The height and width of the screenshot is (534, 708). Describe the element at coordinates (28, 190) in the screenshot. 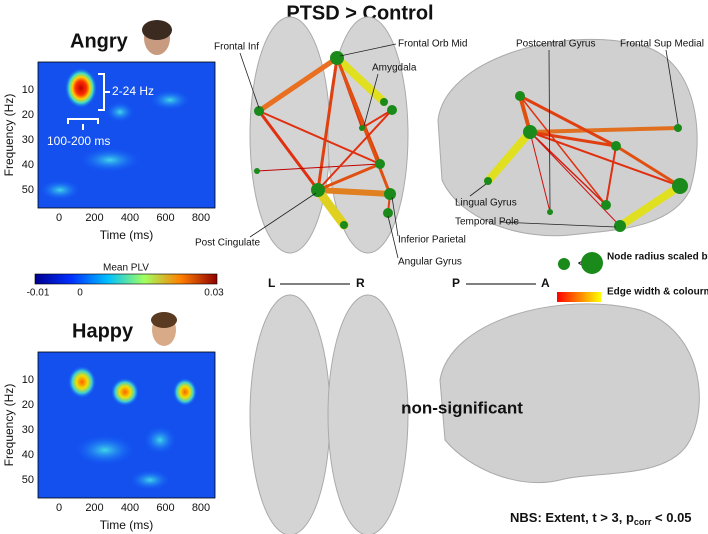

I see `y-tick-label: 50` at that location.